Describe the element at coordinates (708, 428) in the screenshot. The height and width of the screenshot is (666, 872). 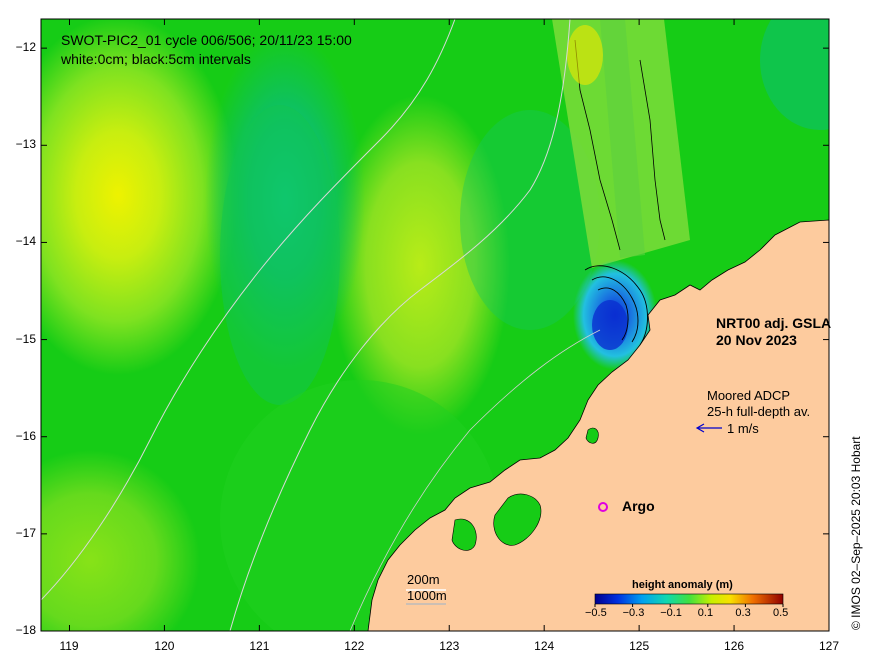
I see `adcp-scale-arrow` at that location.